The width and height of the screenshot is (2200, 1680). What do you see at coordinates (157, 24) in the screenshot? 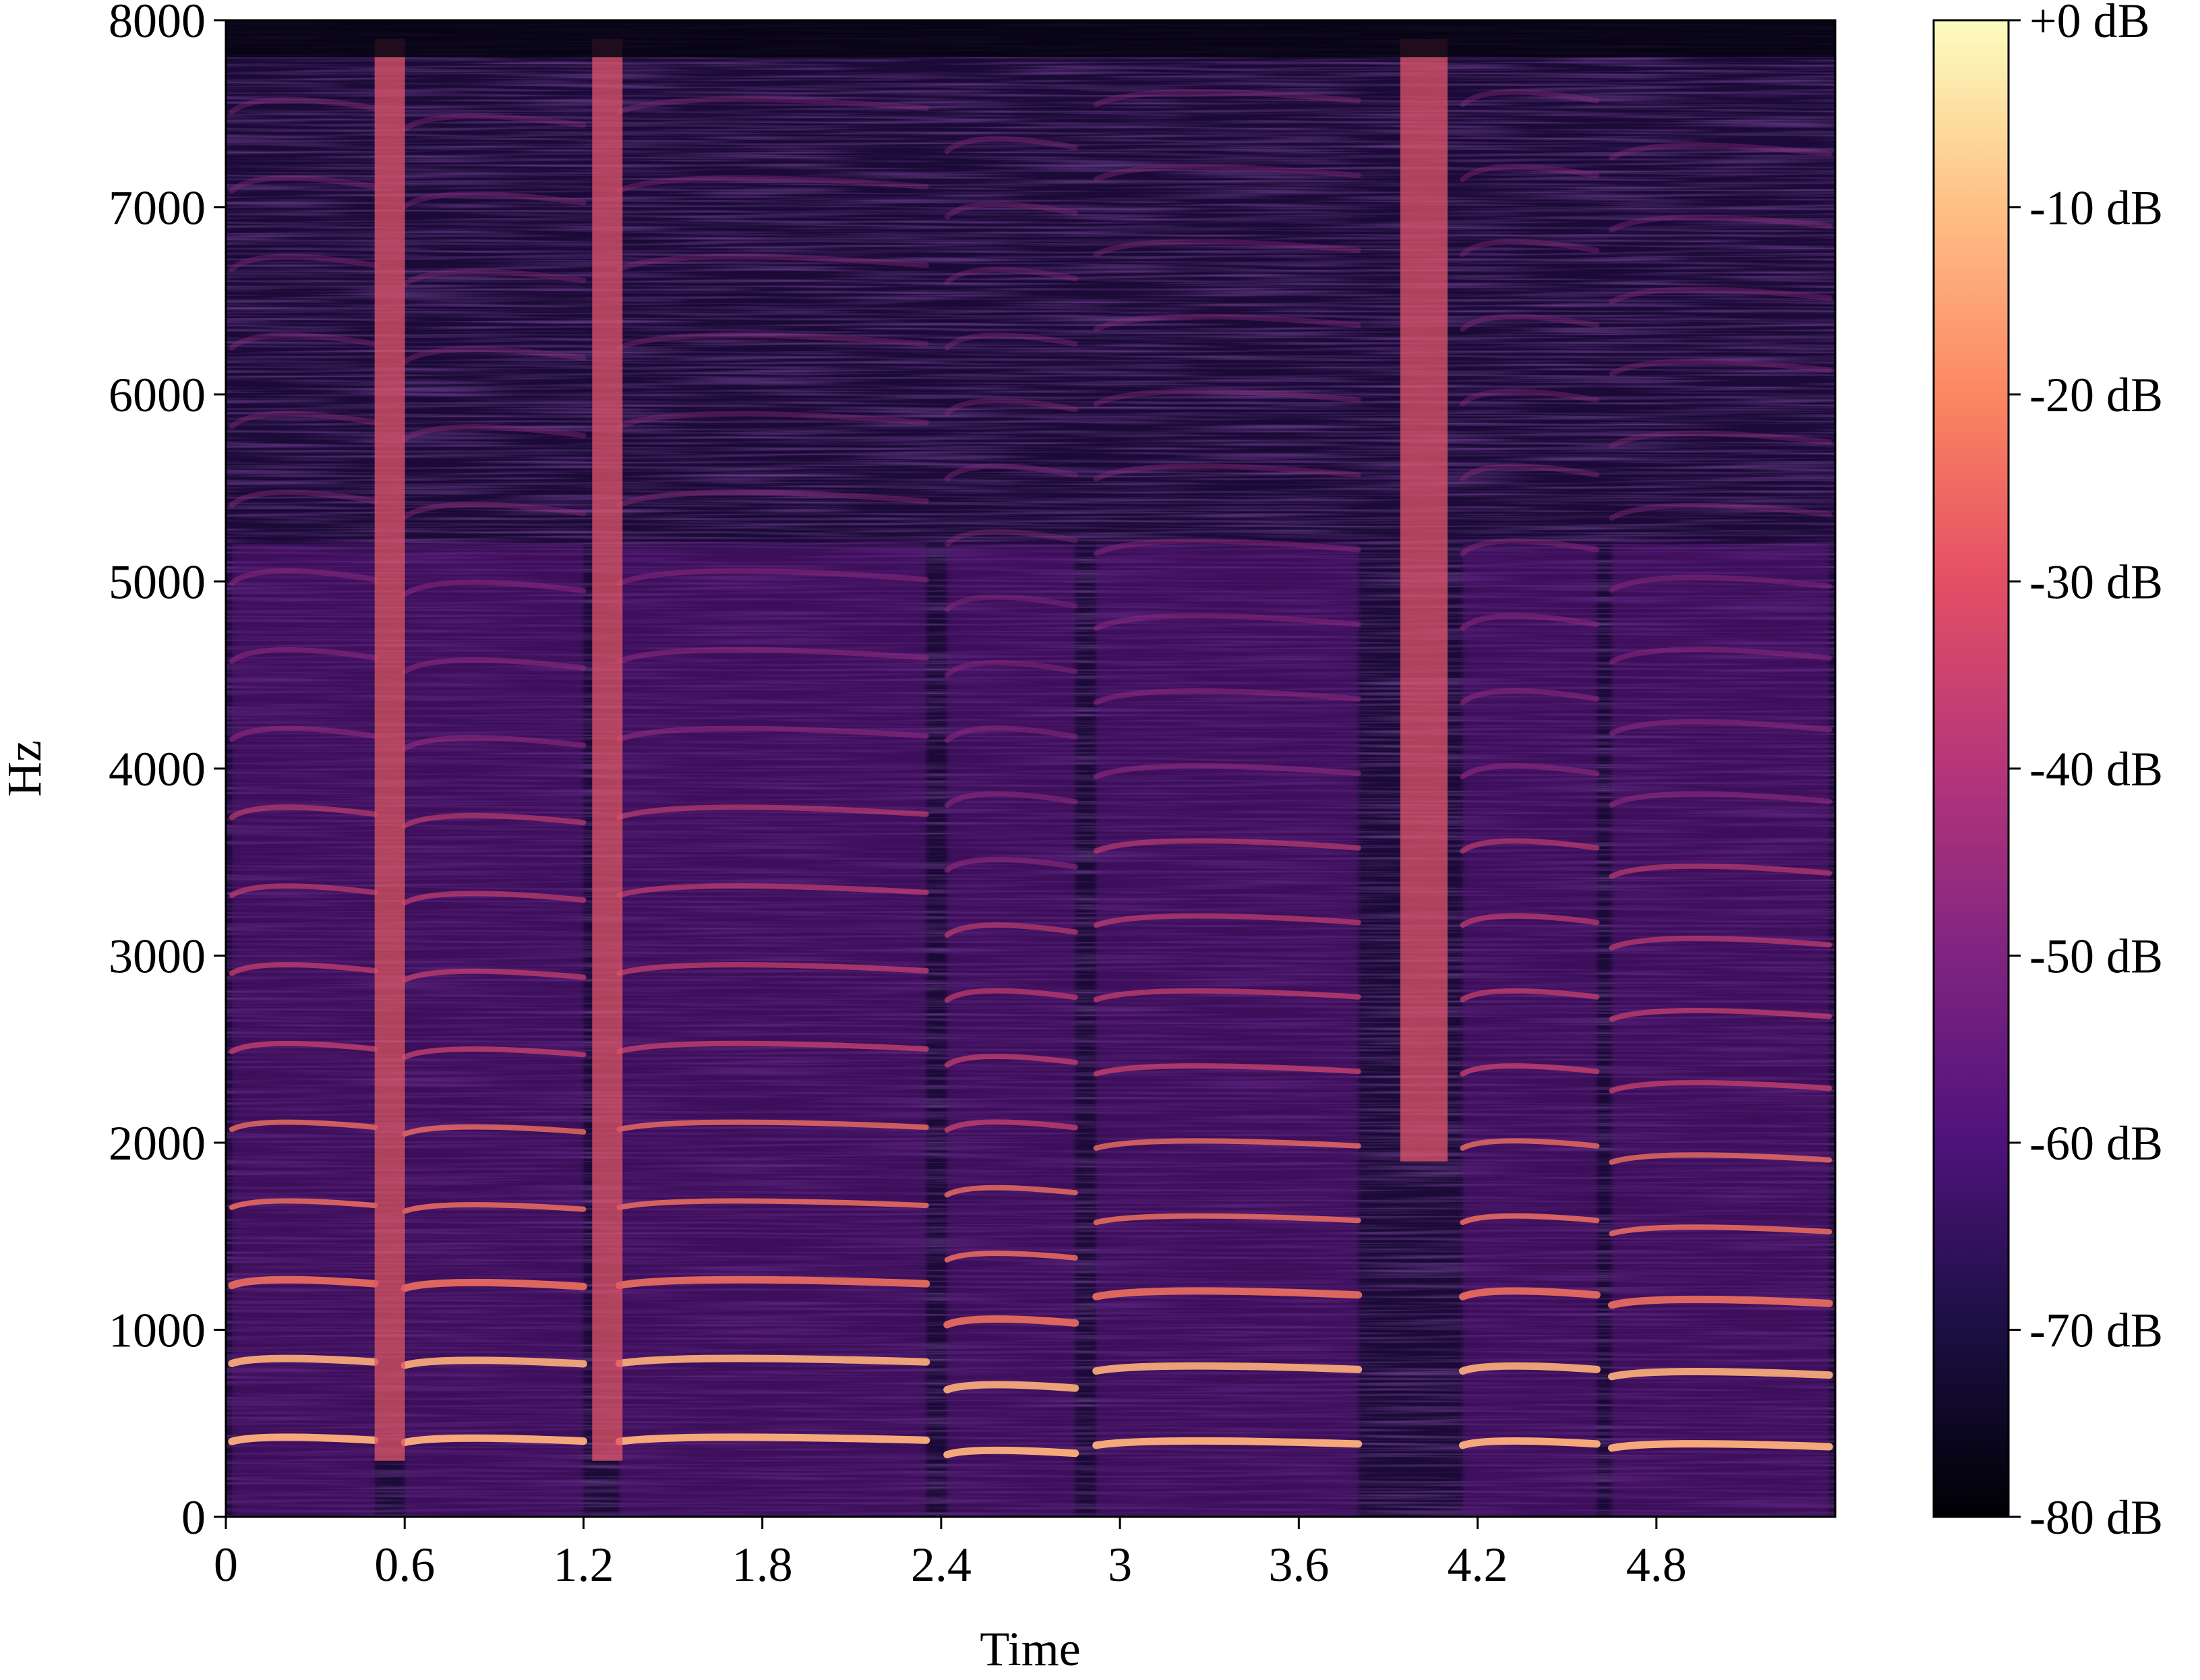
I see `y-tick-label: 8000` at bounding box center [157, 24].